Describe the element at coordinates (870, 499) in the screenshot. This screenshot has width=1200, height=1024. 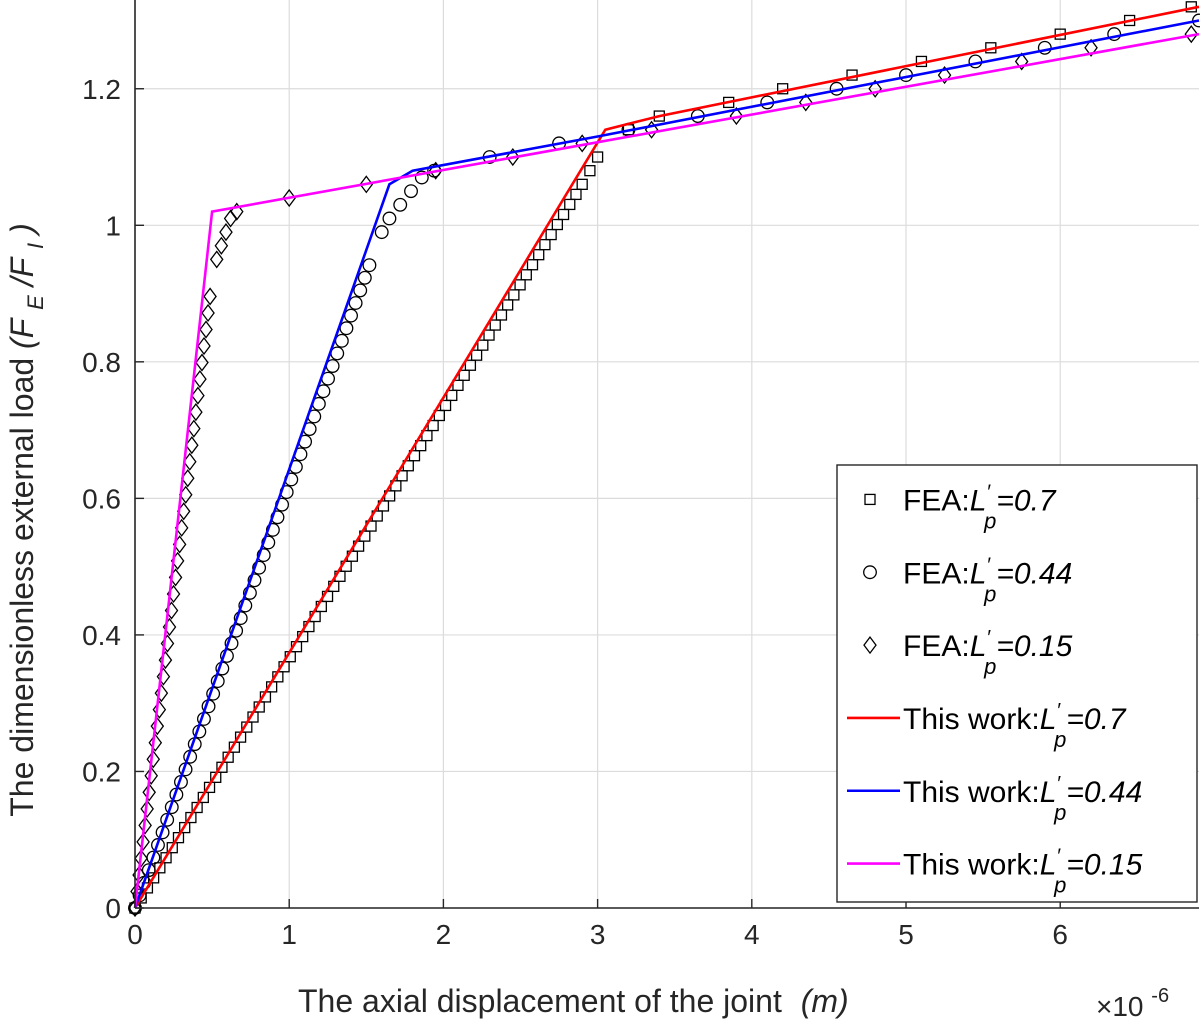
I see `legend-swatch-square` at that location.